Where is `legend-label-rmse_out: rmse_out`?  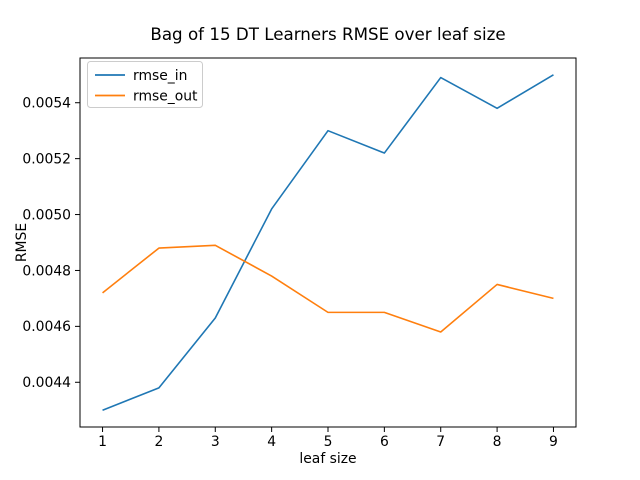
legend-label-rmse_out: rmse_out is located at coordinates (165, 96).